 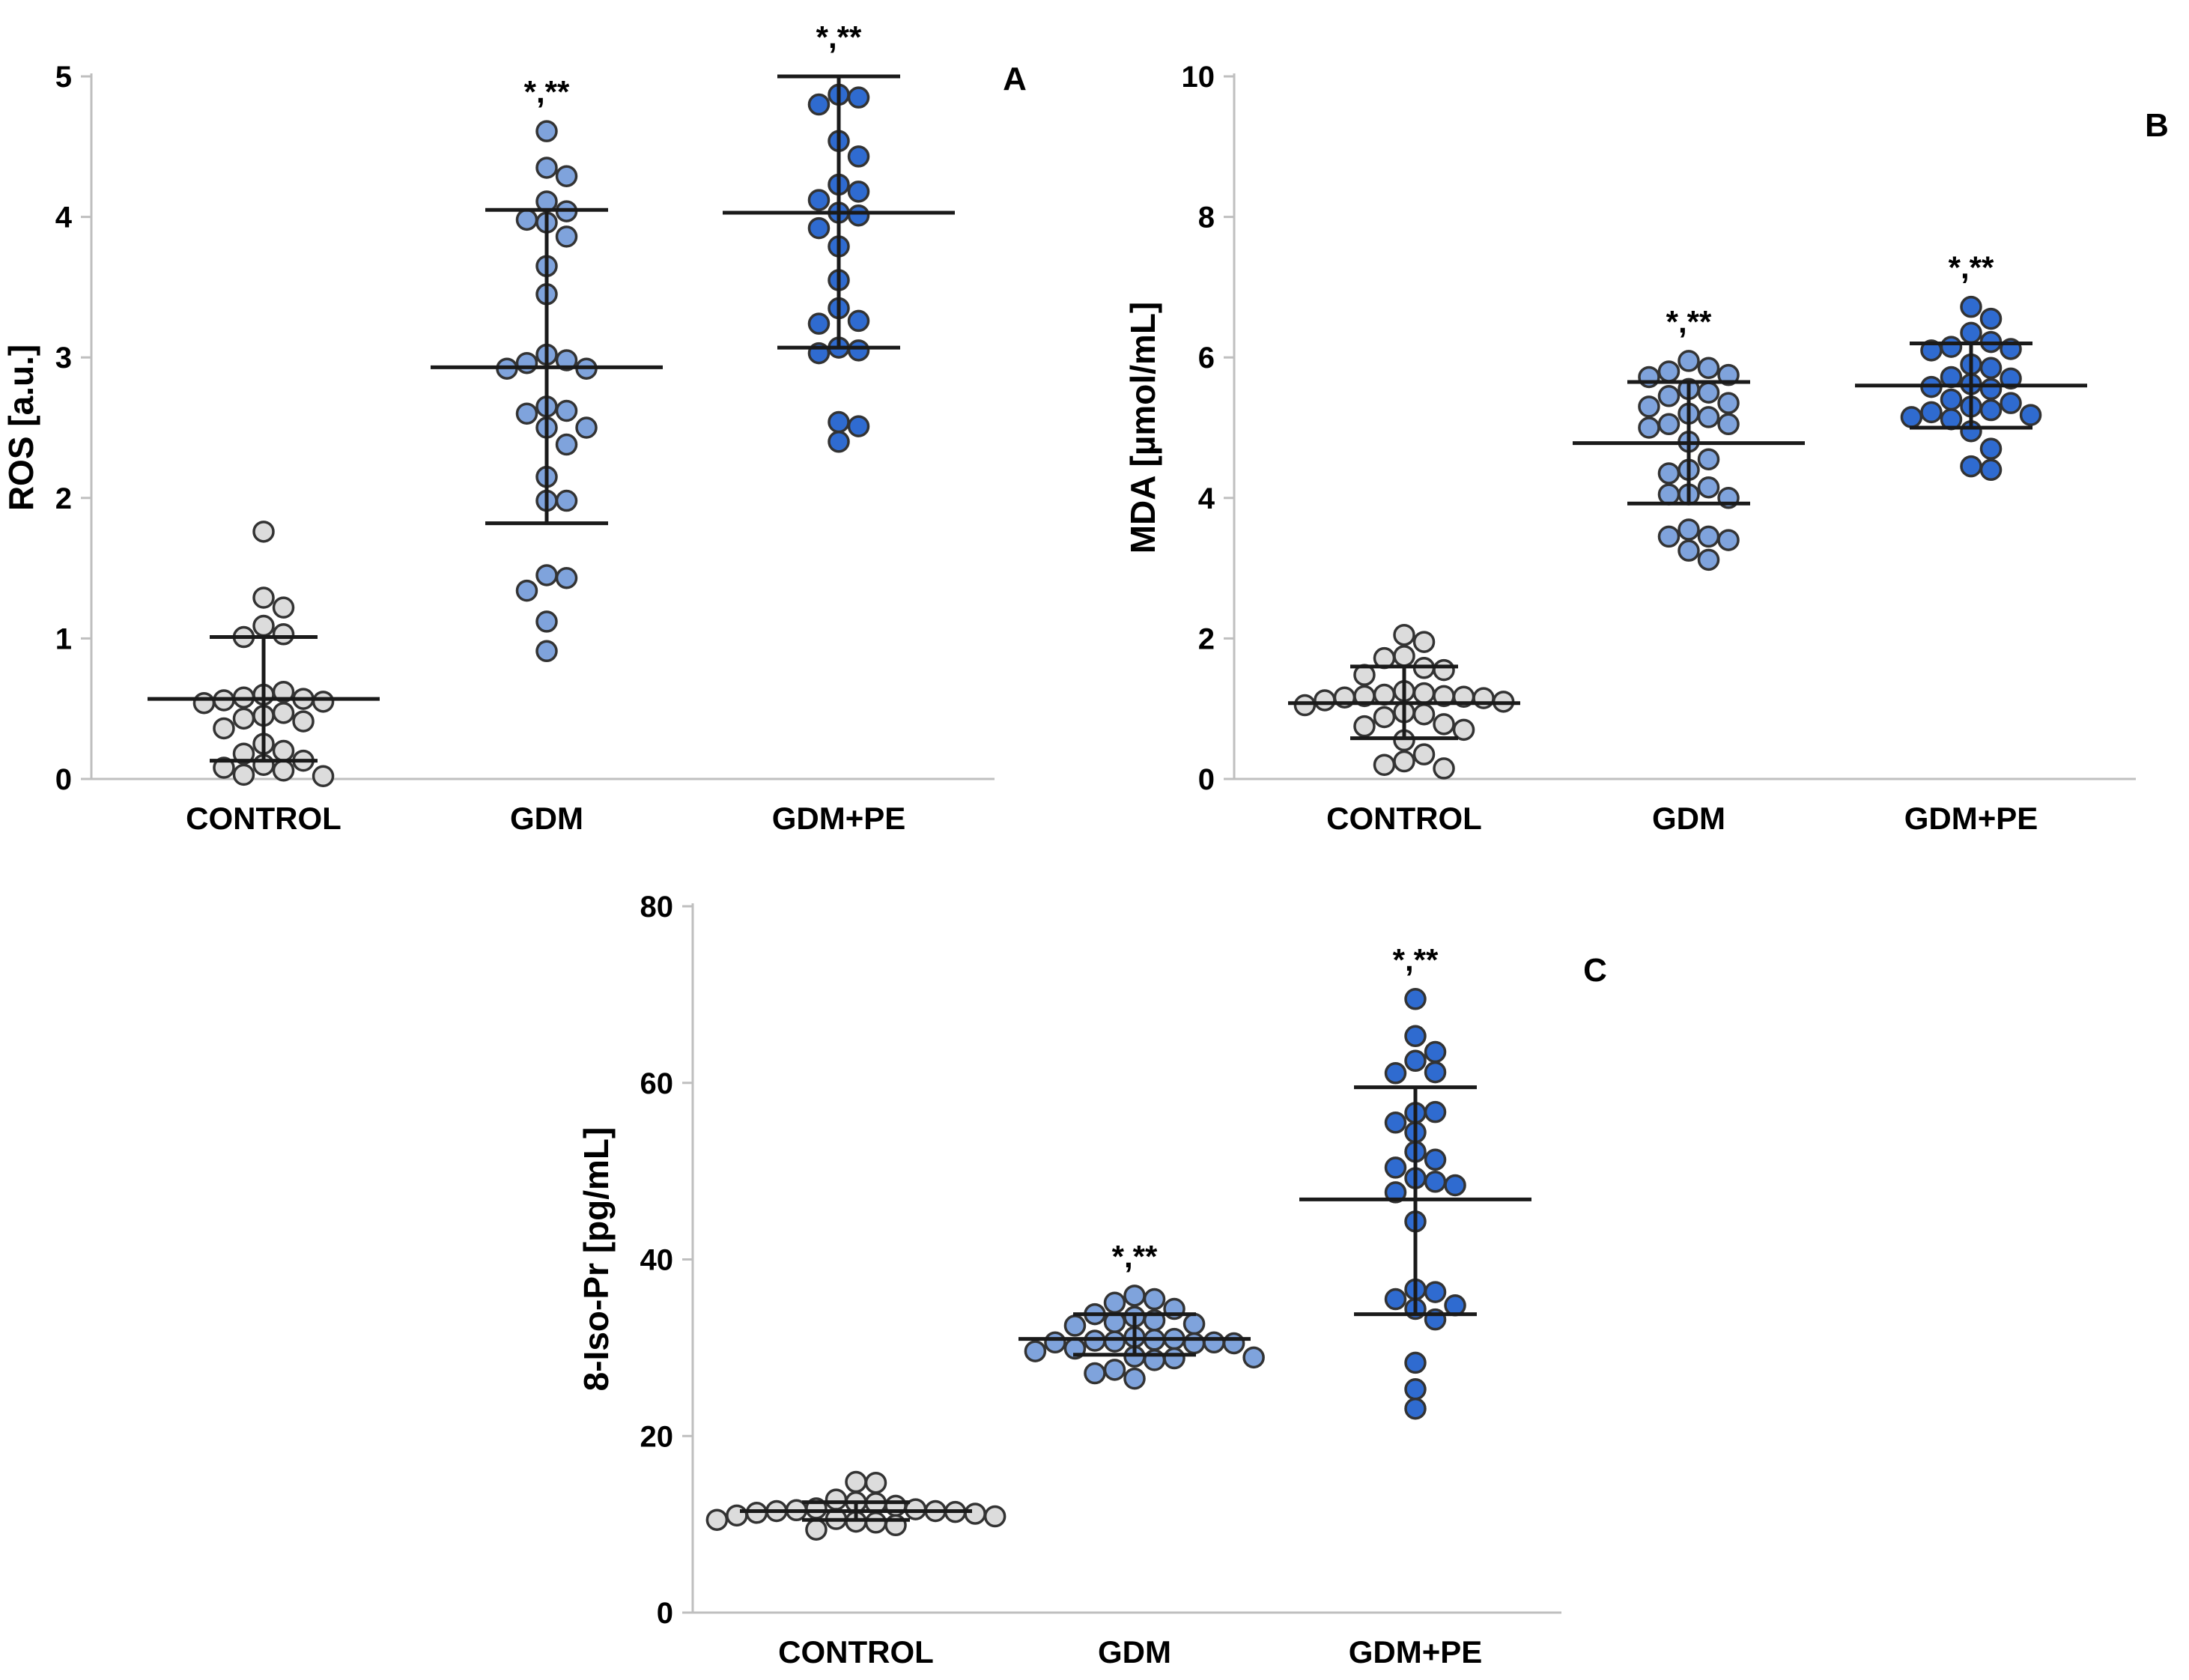 I want to click on y-axis-title: 8-Iso-Pr [pg/mL], so click(x=597, y=1259).